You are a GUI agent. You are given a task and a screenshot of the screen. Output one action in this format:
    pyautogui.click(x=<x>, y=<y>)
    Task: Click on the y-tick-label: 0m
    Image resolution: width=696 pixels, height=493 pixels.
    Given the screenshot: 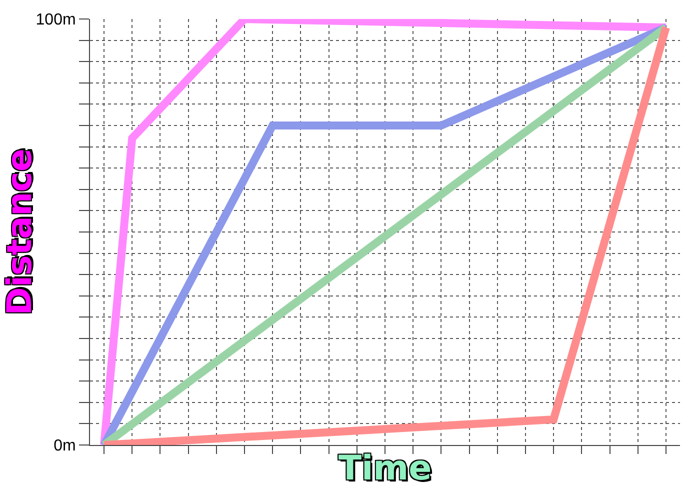 What is the action you would take?
    pyautogui.click(x=65, y=446)
    